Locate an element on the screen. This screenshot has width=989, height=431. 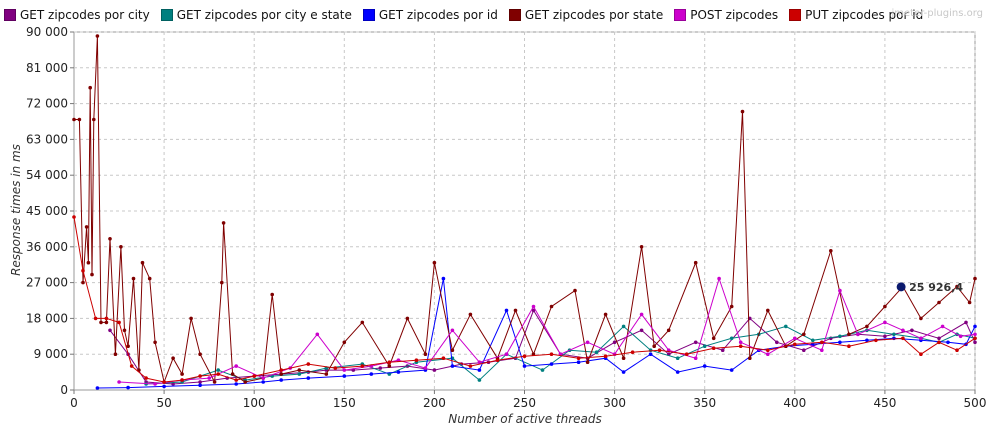
legend-item: GET zipcodes por state is located at coordinates (585, 15).